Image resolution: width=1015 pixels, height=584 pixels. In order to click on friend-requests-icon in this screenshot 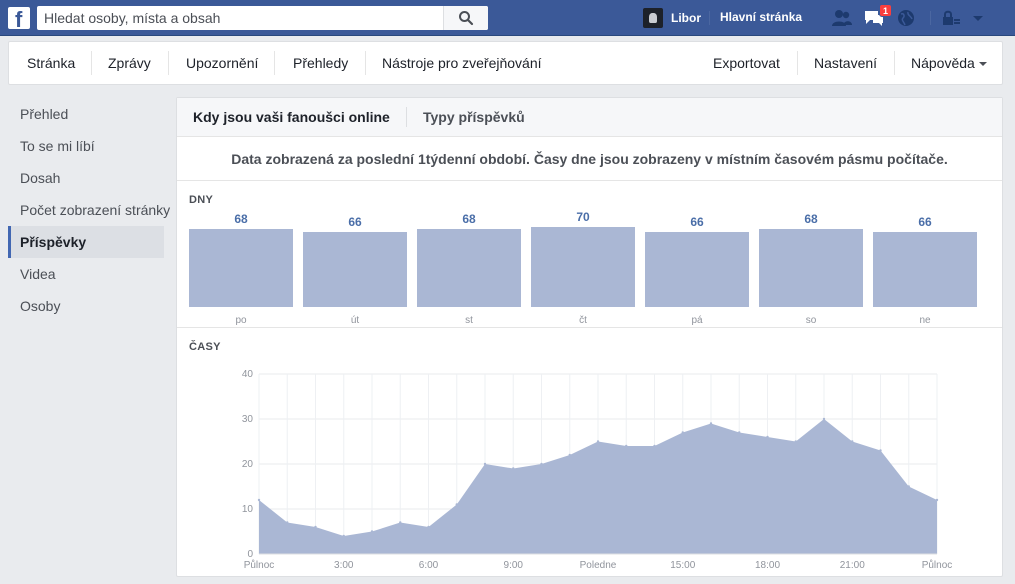, I will do `click(842, 18)`.